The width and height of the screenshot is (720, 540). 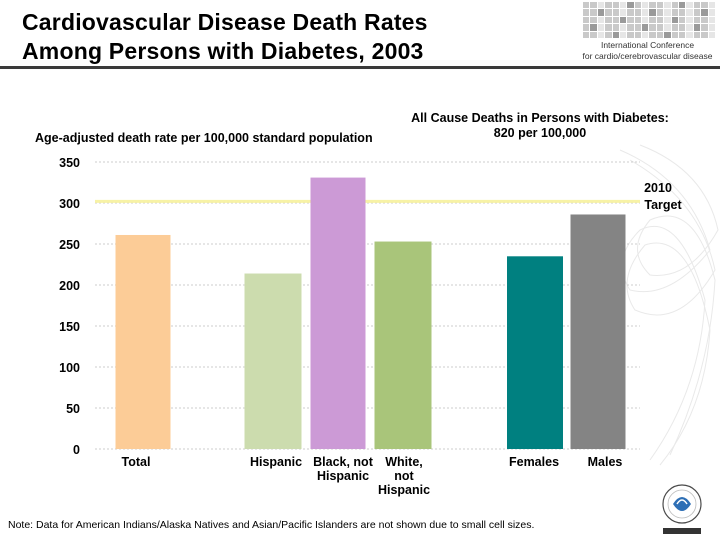 What do you see at coordinates (73, 409) in the screenshot?
I see `y-tick-label: 50` at bounding box center [73, 409].